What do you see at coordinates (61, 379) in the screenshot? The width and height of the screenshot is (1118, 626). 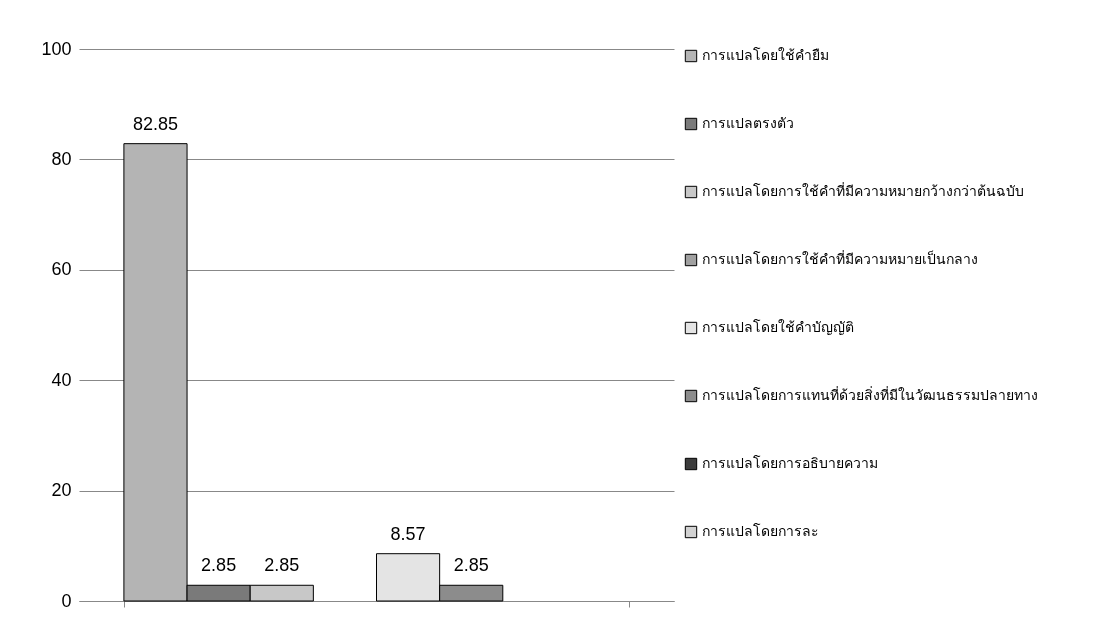 I see `y-tick-label: 40` at bounding box center [61, 379].